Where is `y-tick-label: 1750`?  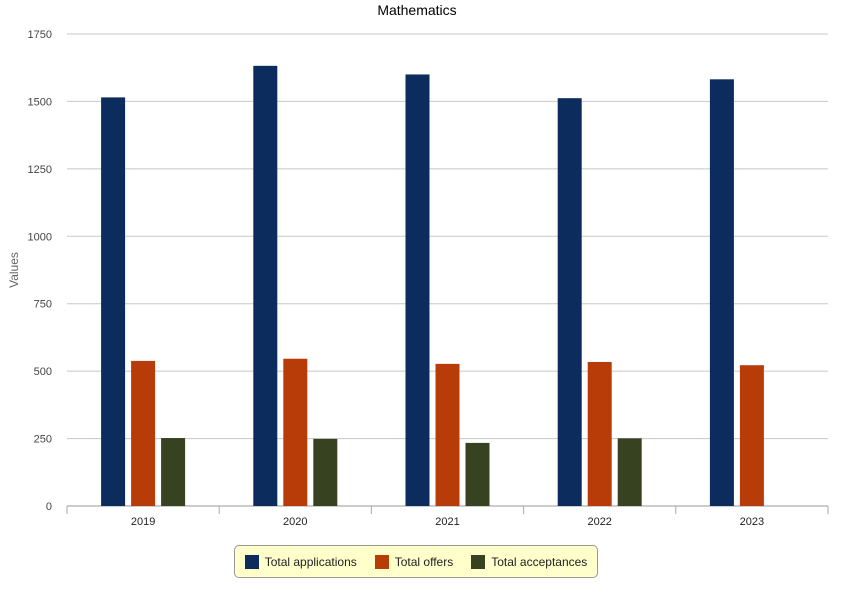
y-tick-label: 1750 is located at coordinates (40, 35).